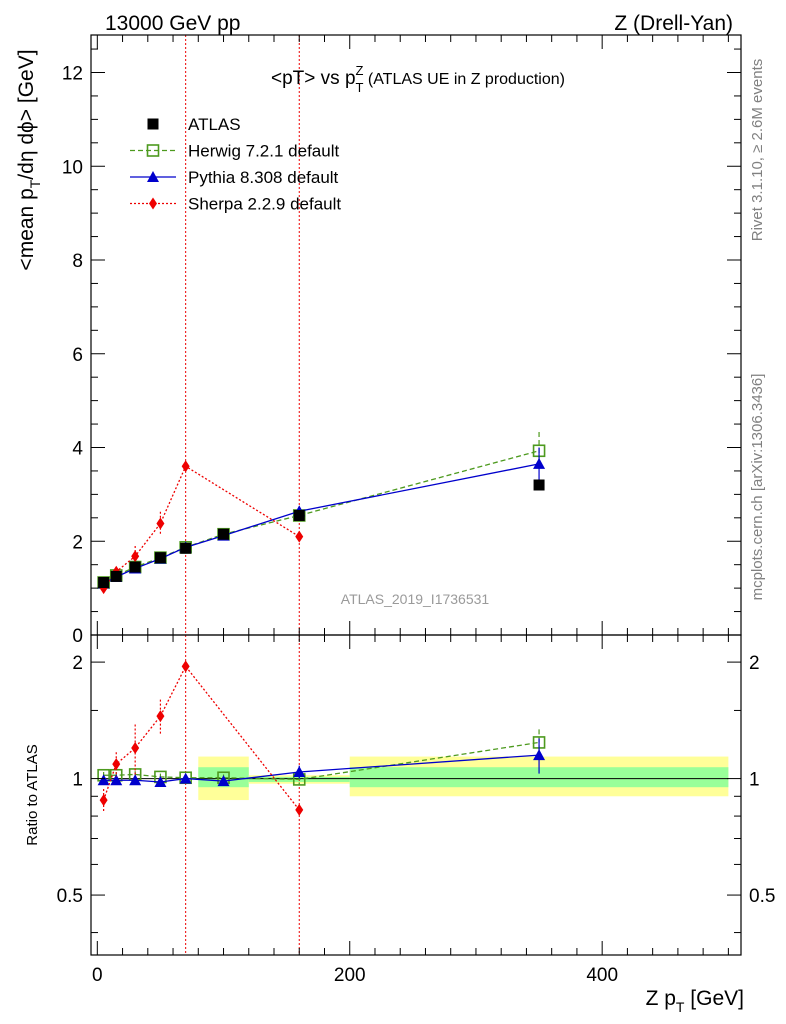 The width and height of the screenshot is (786, 1024). Describe the element at coordinates (77, 355) in the screenshot. I see `main-ytick-label: 6` at that location.